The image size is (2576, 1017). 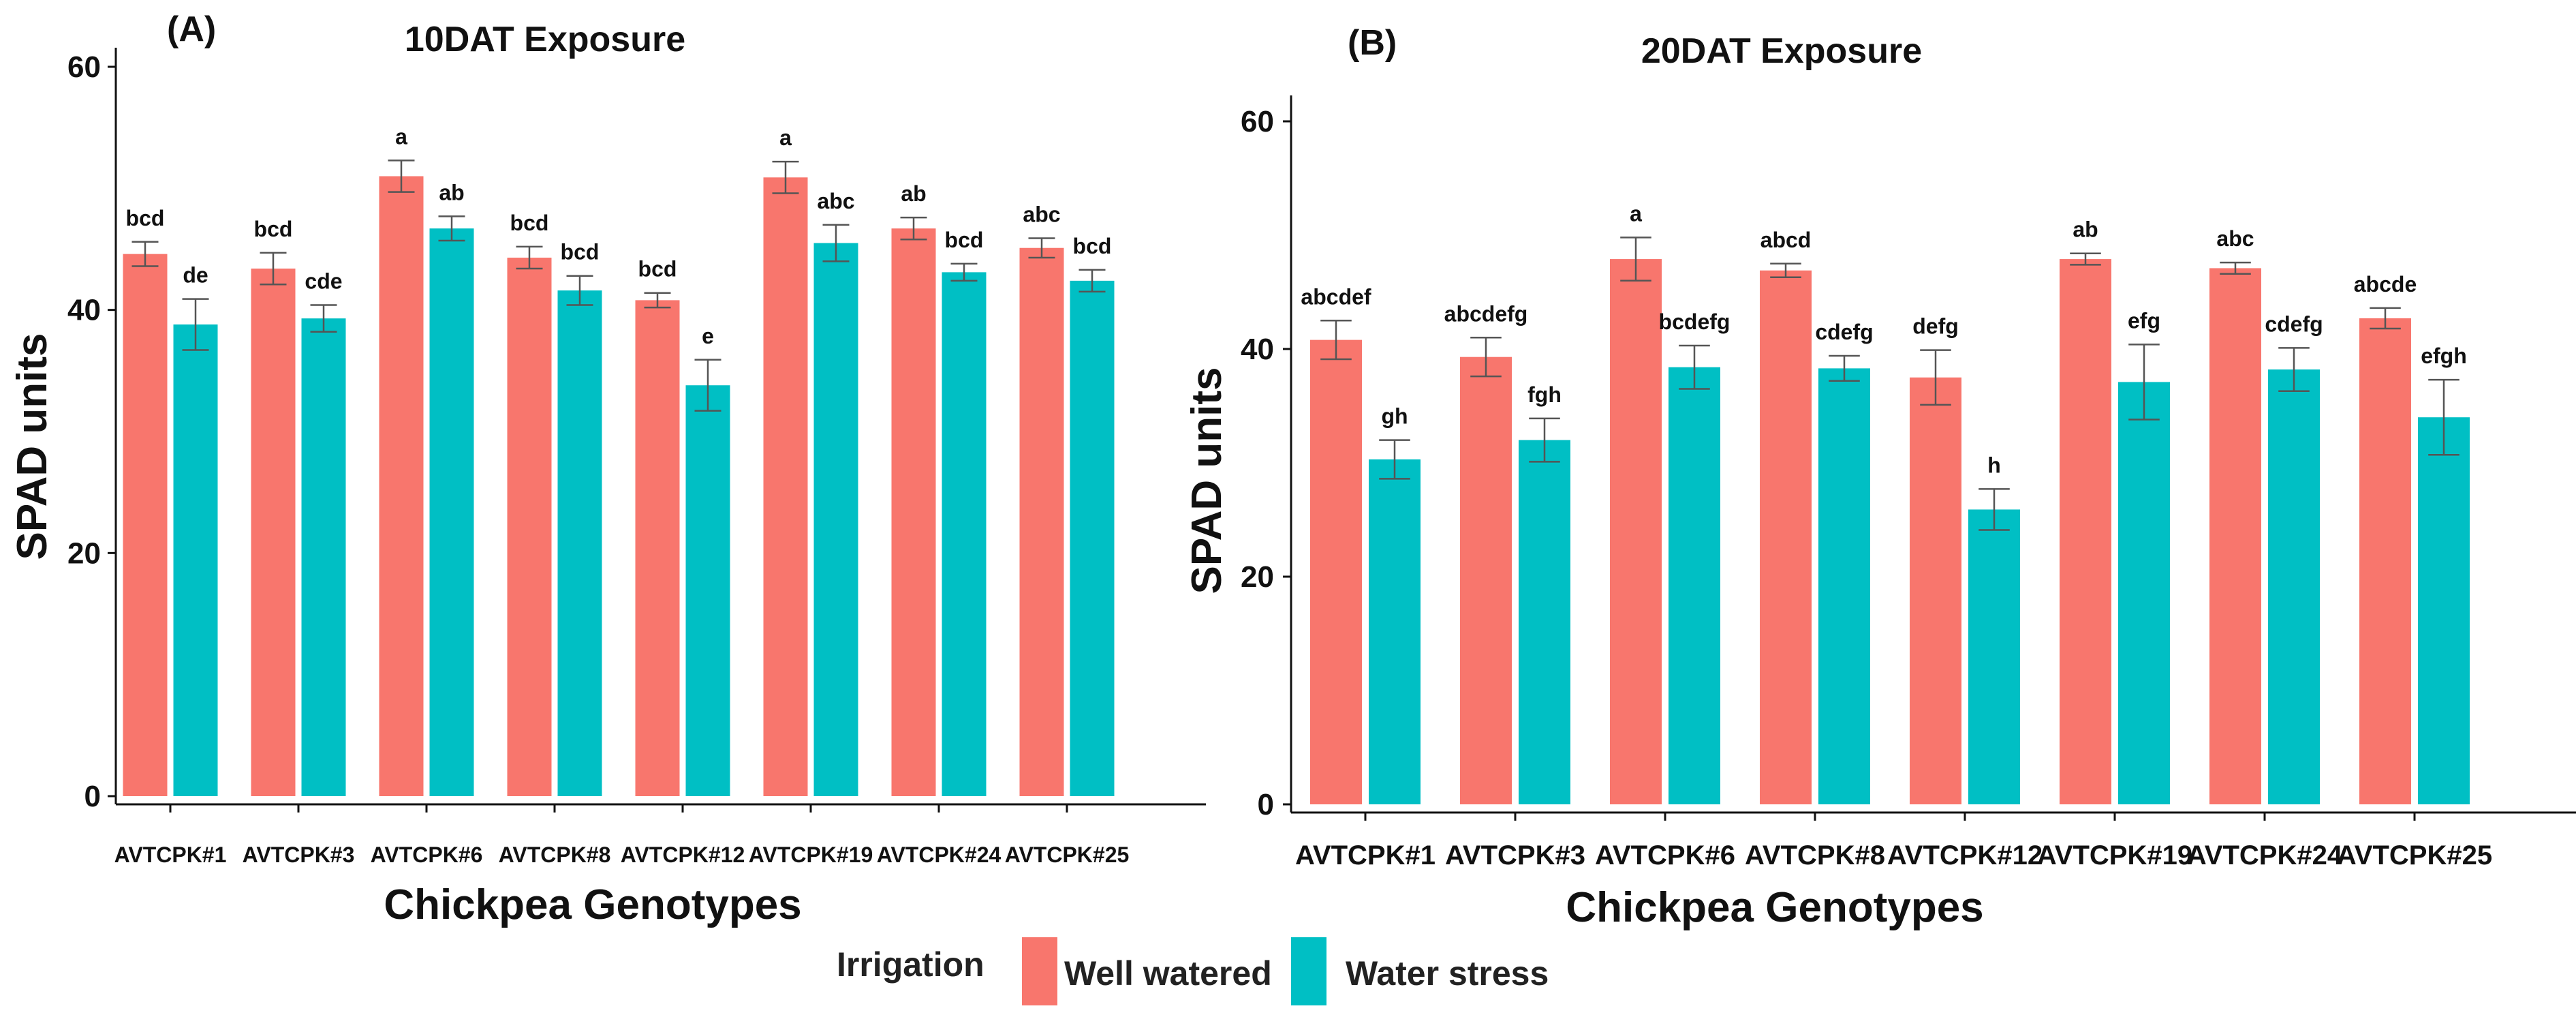 What do you see at coordinates (427, 855) in the screenshot?
I see `panel-a-x-tick-label: AVTCPK#6` at bounding box center [427, 855].